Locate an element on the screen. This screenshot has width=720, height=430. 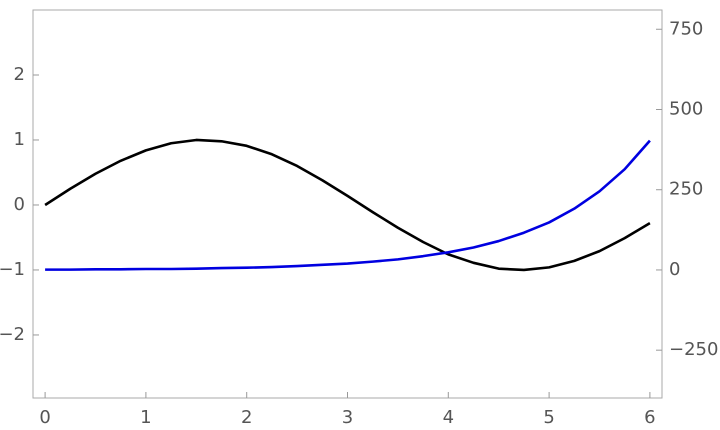
x-tick-label: 5 is located at coordinates (548, 417).